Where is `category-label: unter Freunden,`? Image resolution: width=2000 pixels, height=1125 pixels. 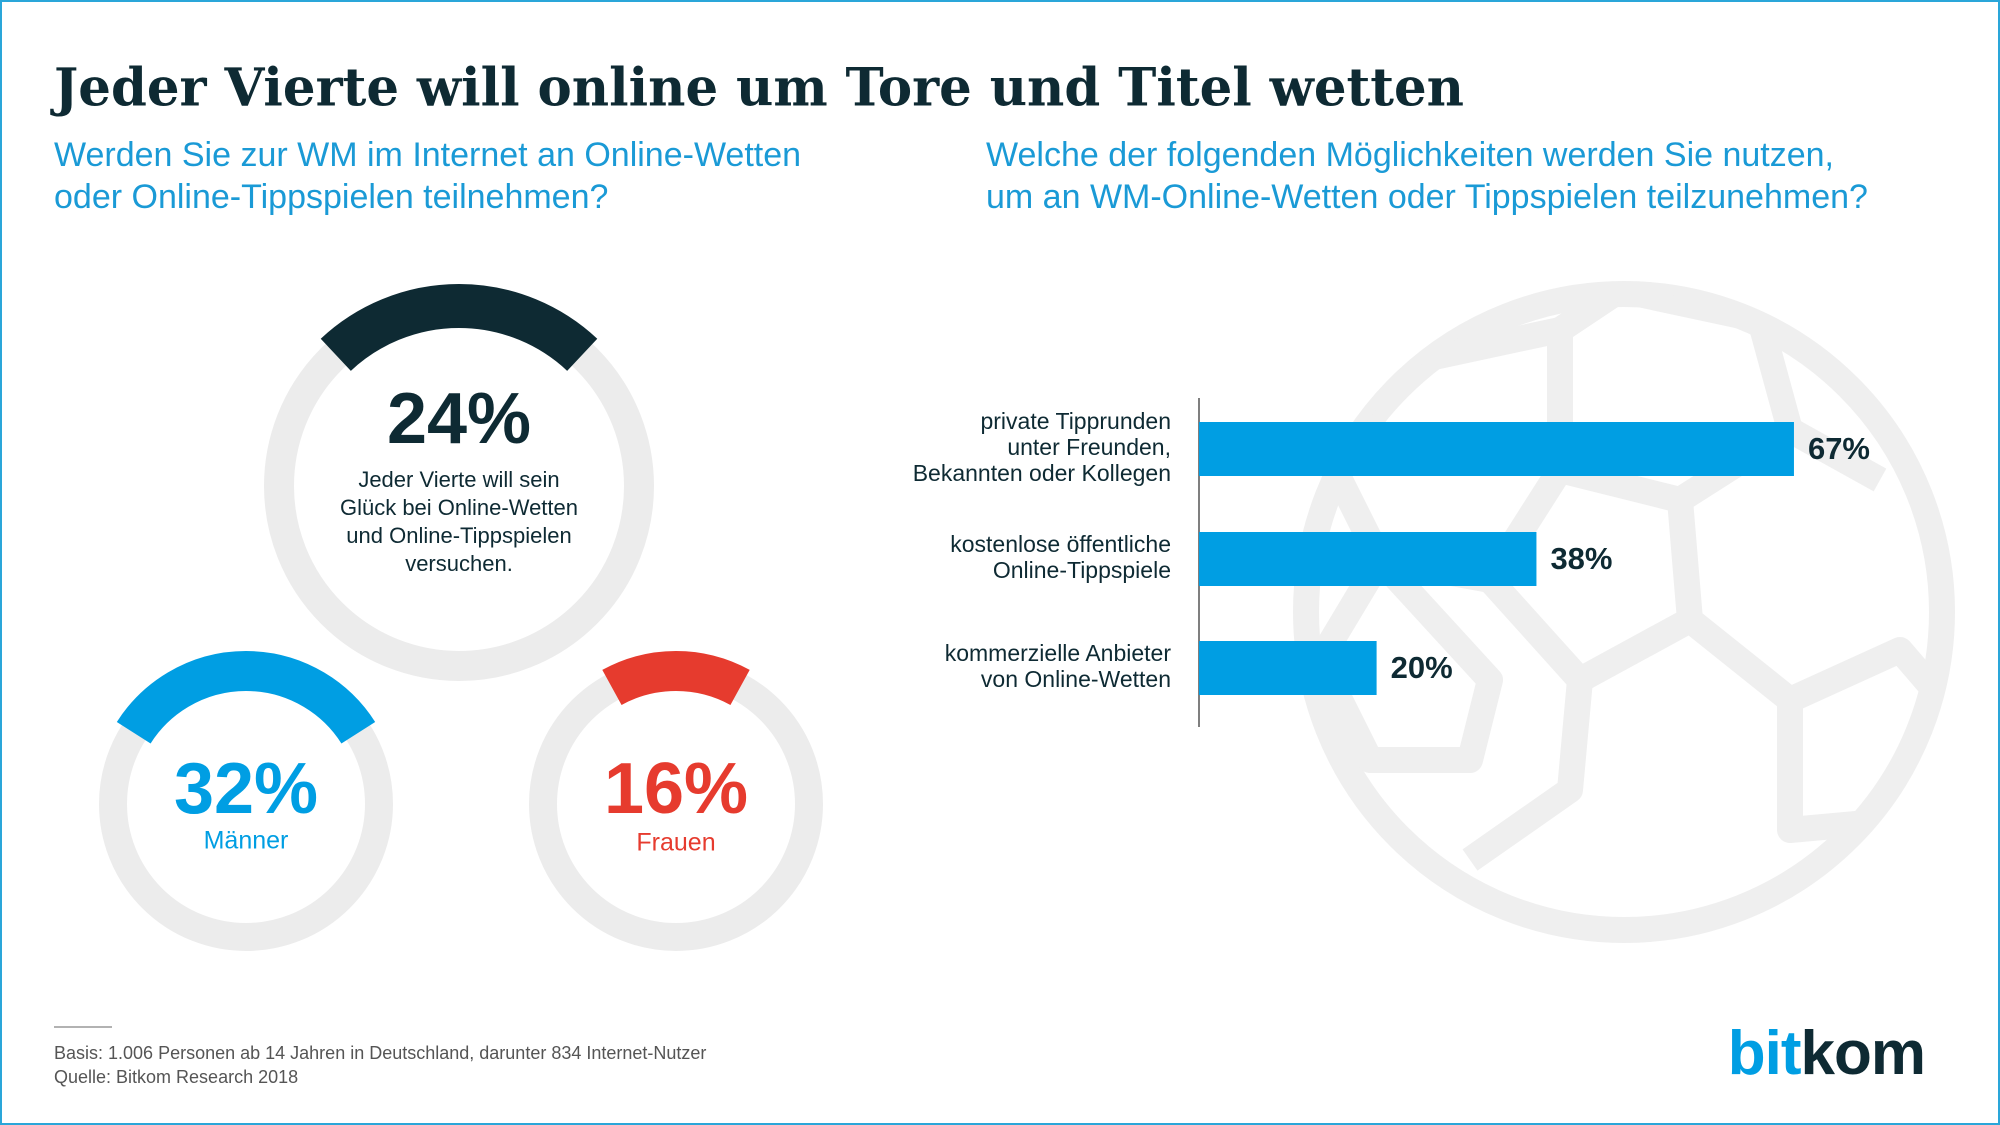
category-label: unter Freunden, is located at coordinates (1089, 447).